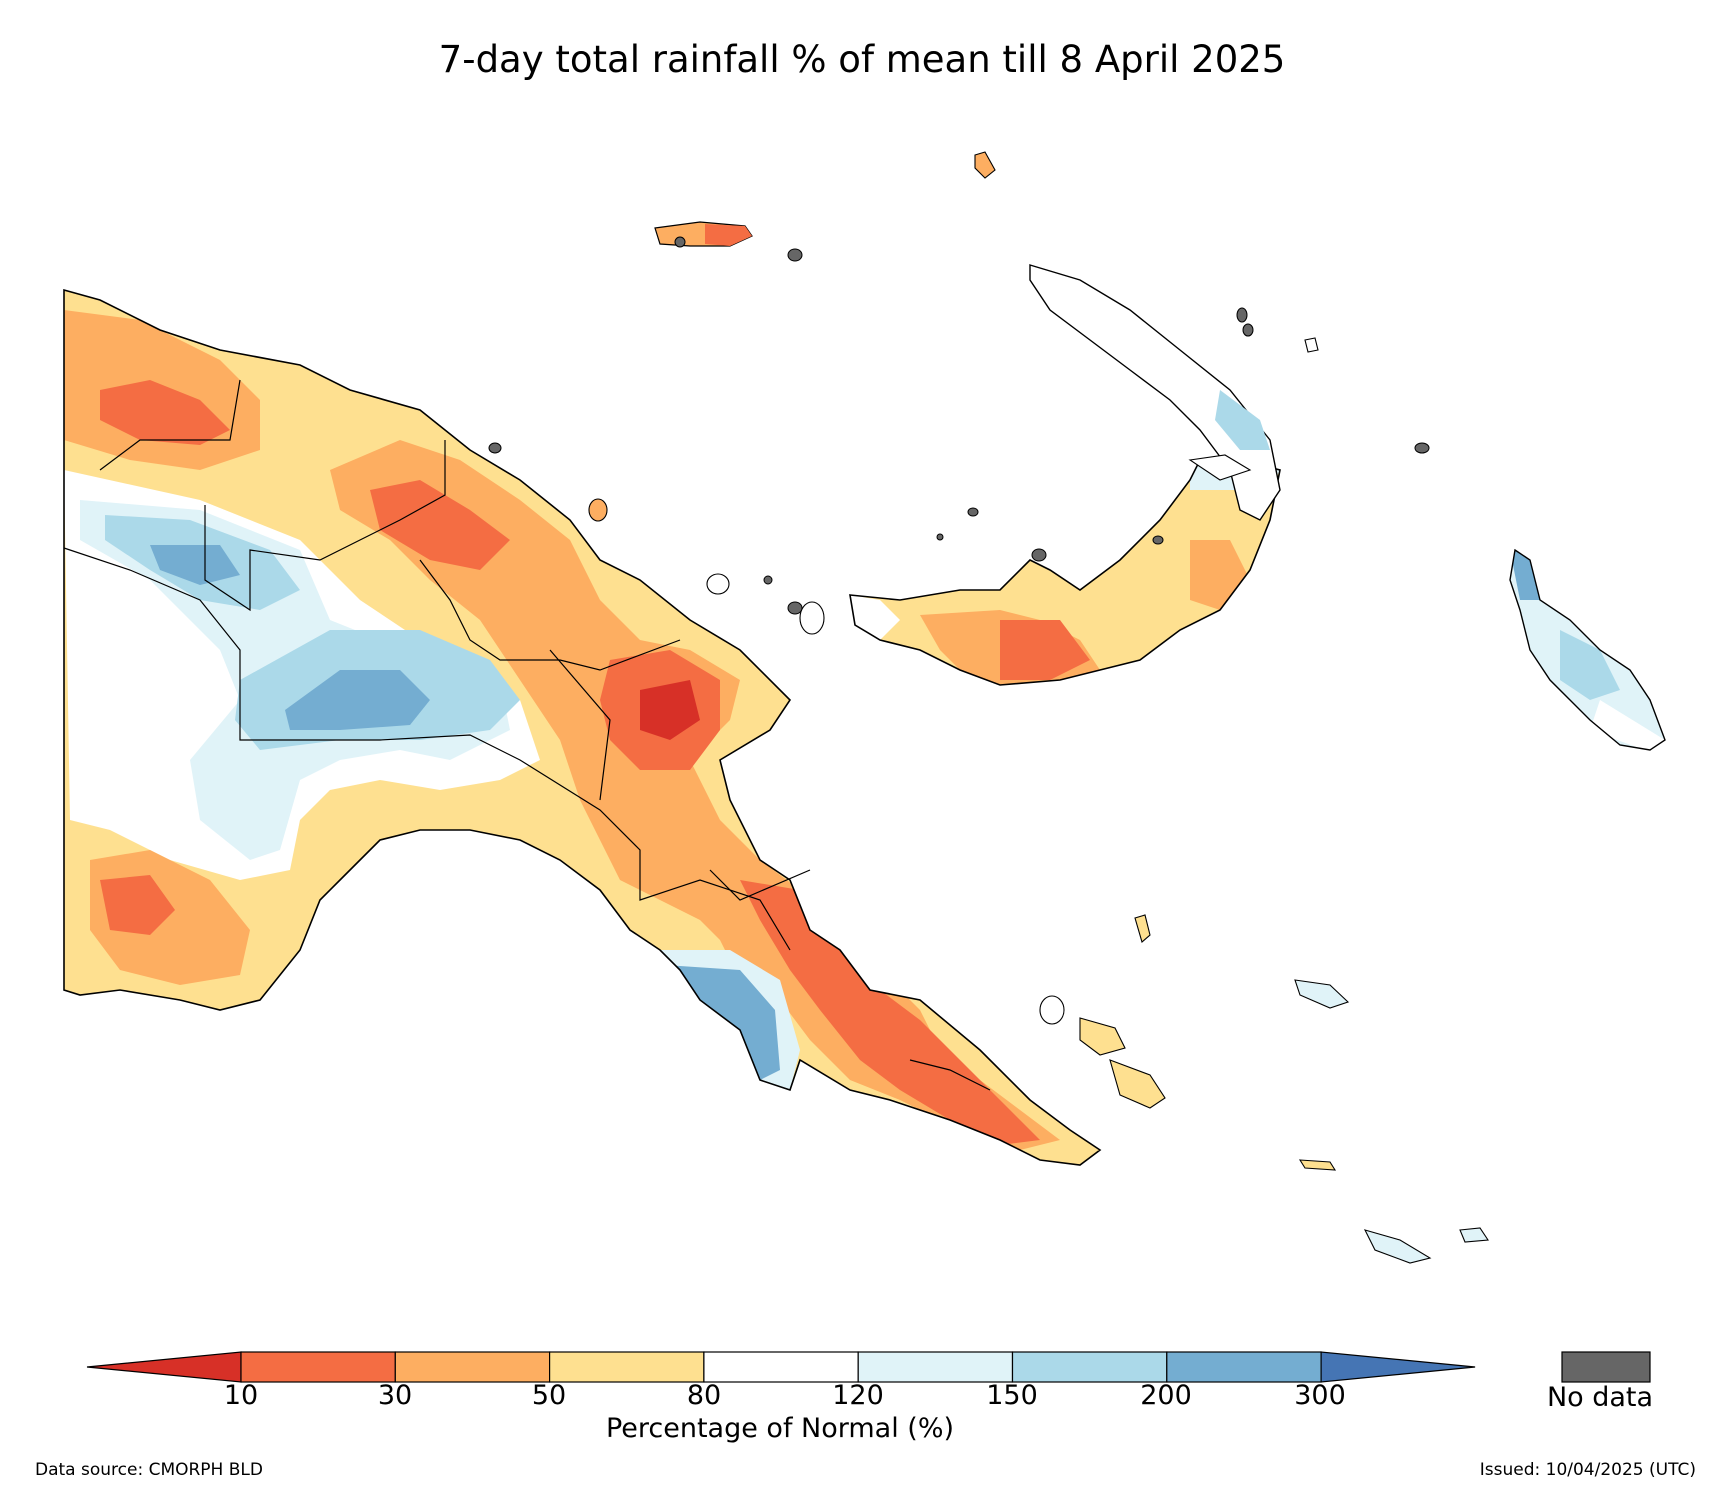 The height and width of the screenshot is (1494, 1724). What do you see at coordinates (728, 235) in the screenshot?
I see `manus-east-anomaly` at bounding box center [728, 235].